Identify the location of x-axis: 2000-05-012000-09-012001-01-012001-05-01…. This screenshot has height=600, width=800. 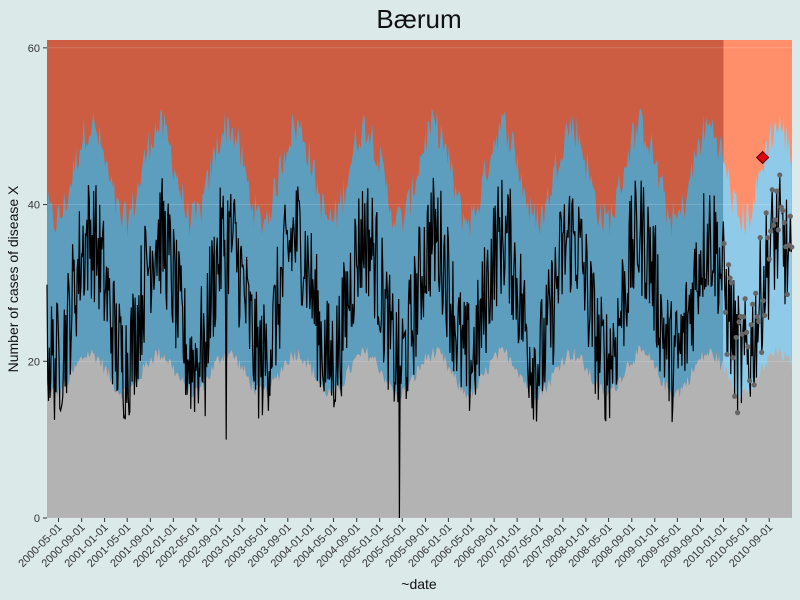
(395, 544).